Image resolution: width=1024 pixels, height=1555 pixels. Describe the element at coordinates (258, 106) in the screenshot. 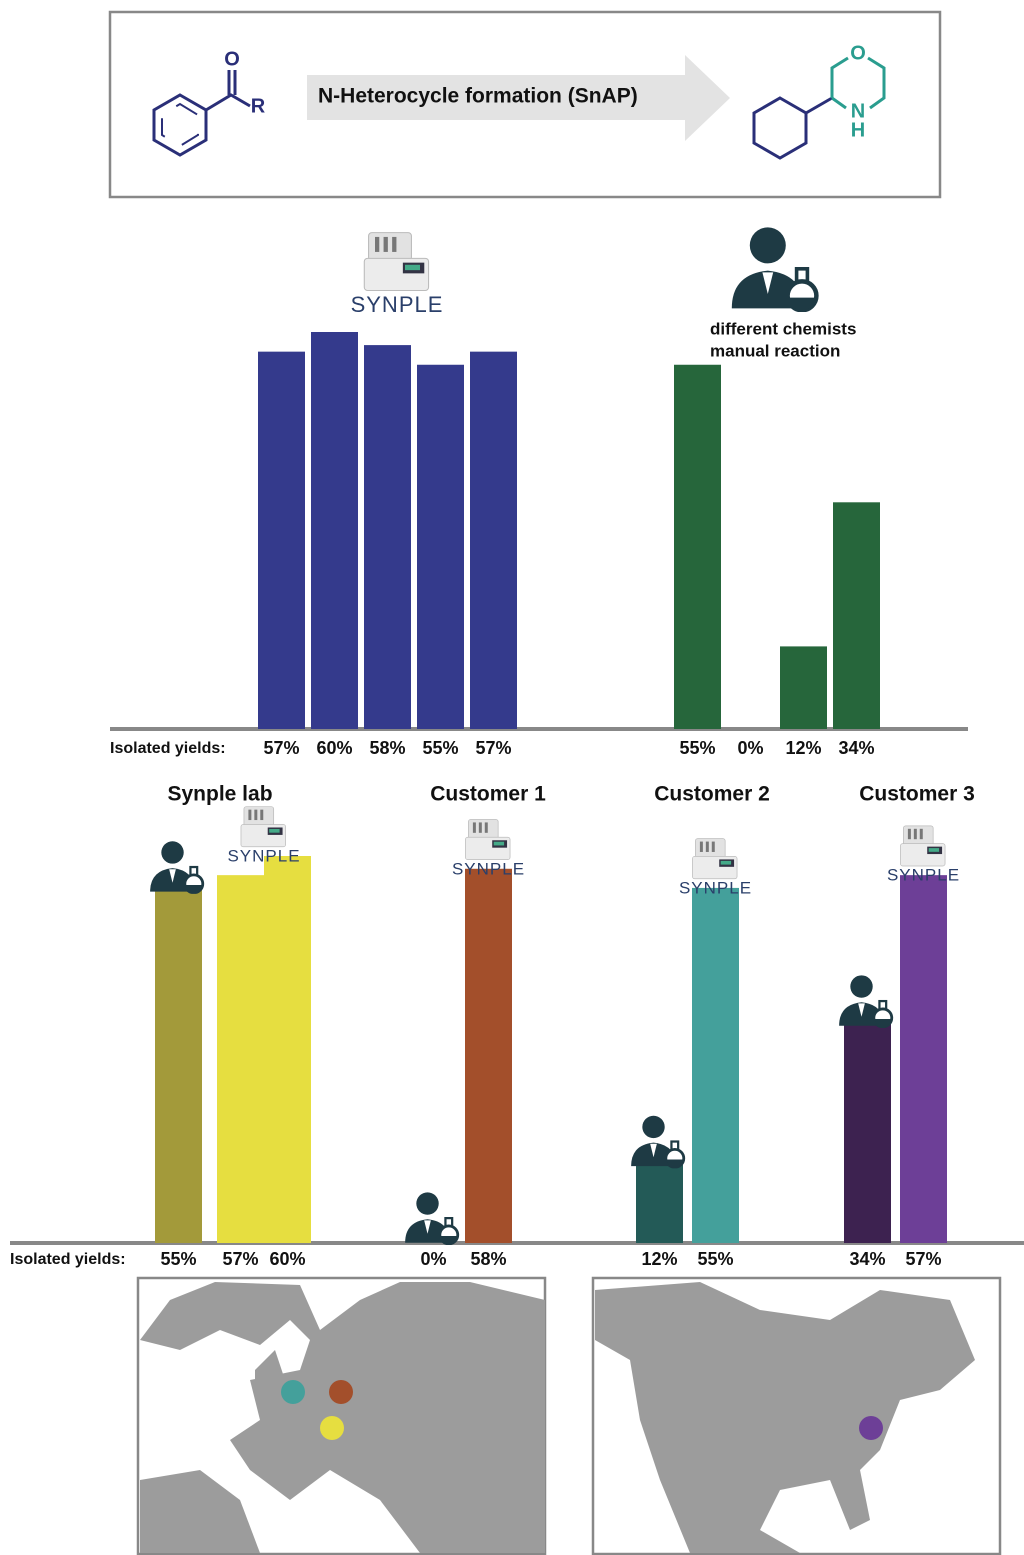

I see `atom: R` at that location.